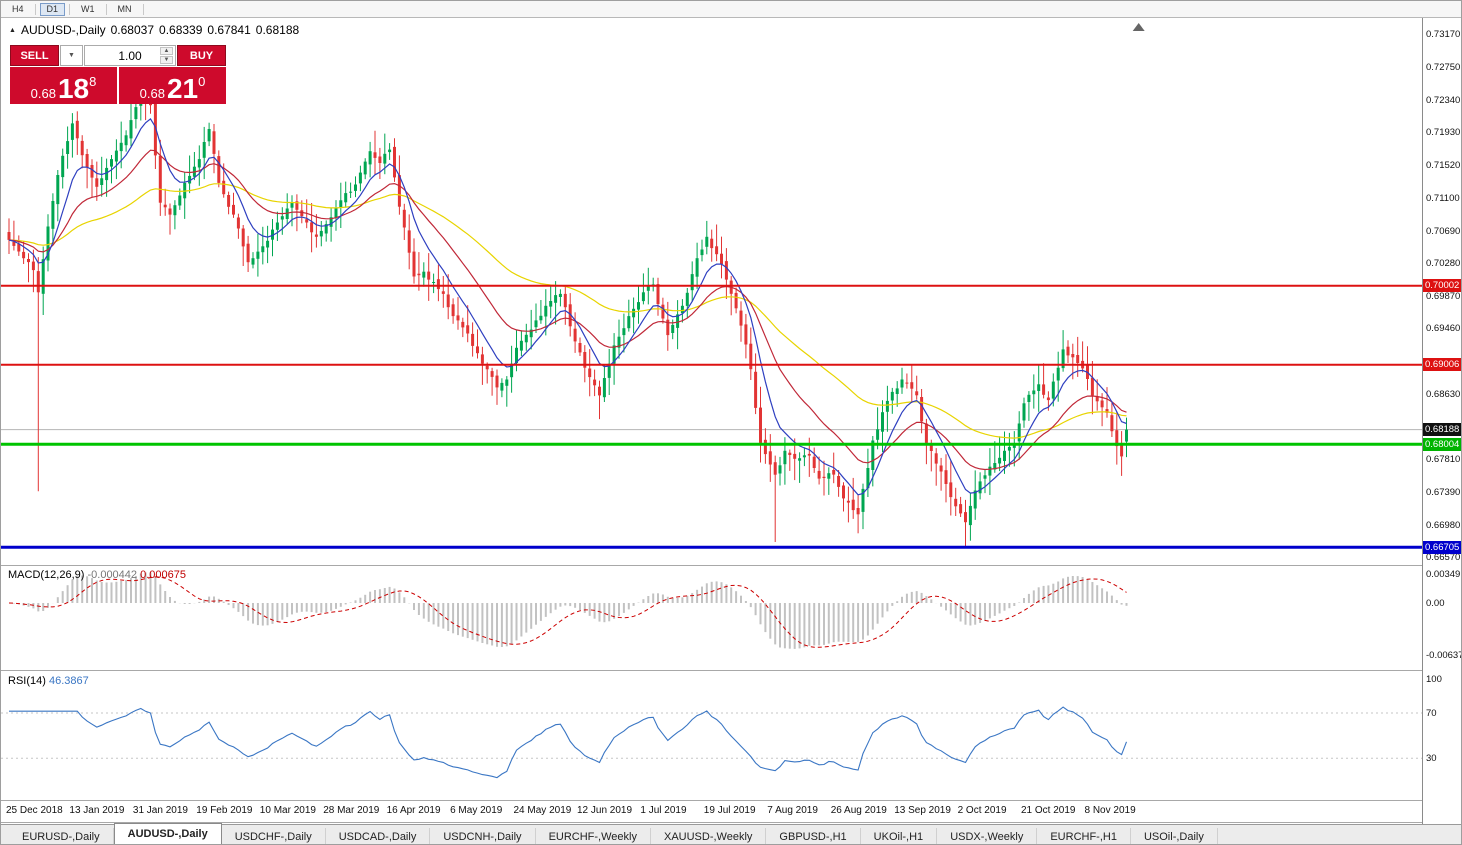  I want to click on symbol-direction-icon: ▲, so click(12, 30).